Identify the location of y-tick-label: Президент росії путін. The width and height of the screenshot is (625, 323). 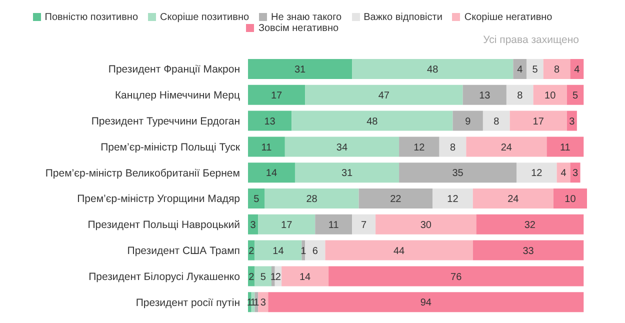
(188, 302).